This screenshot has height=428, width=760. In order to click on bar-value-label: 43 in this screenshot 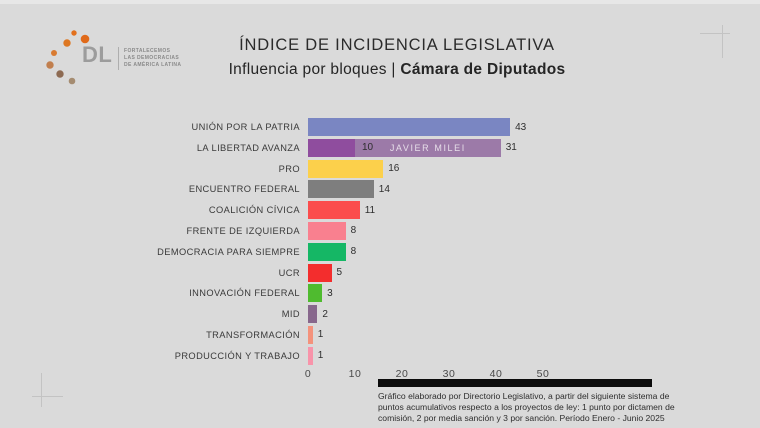, I will do `click(521, 127)`.